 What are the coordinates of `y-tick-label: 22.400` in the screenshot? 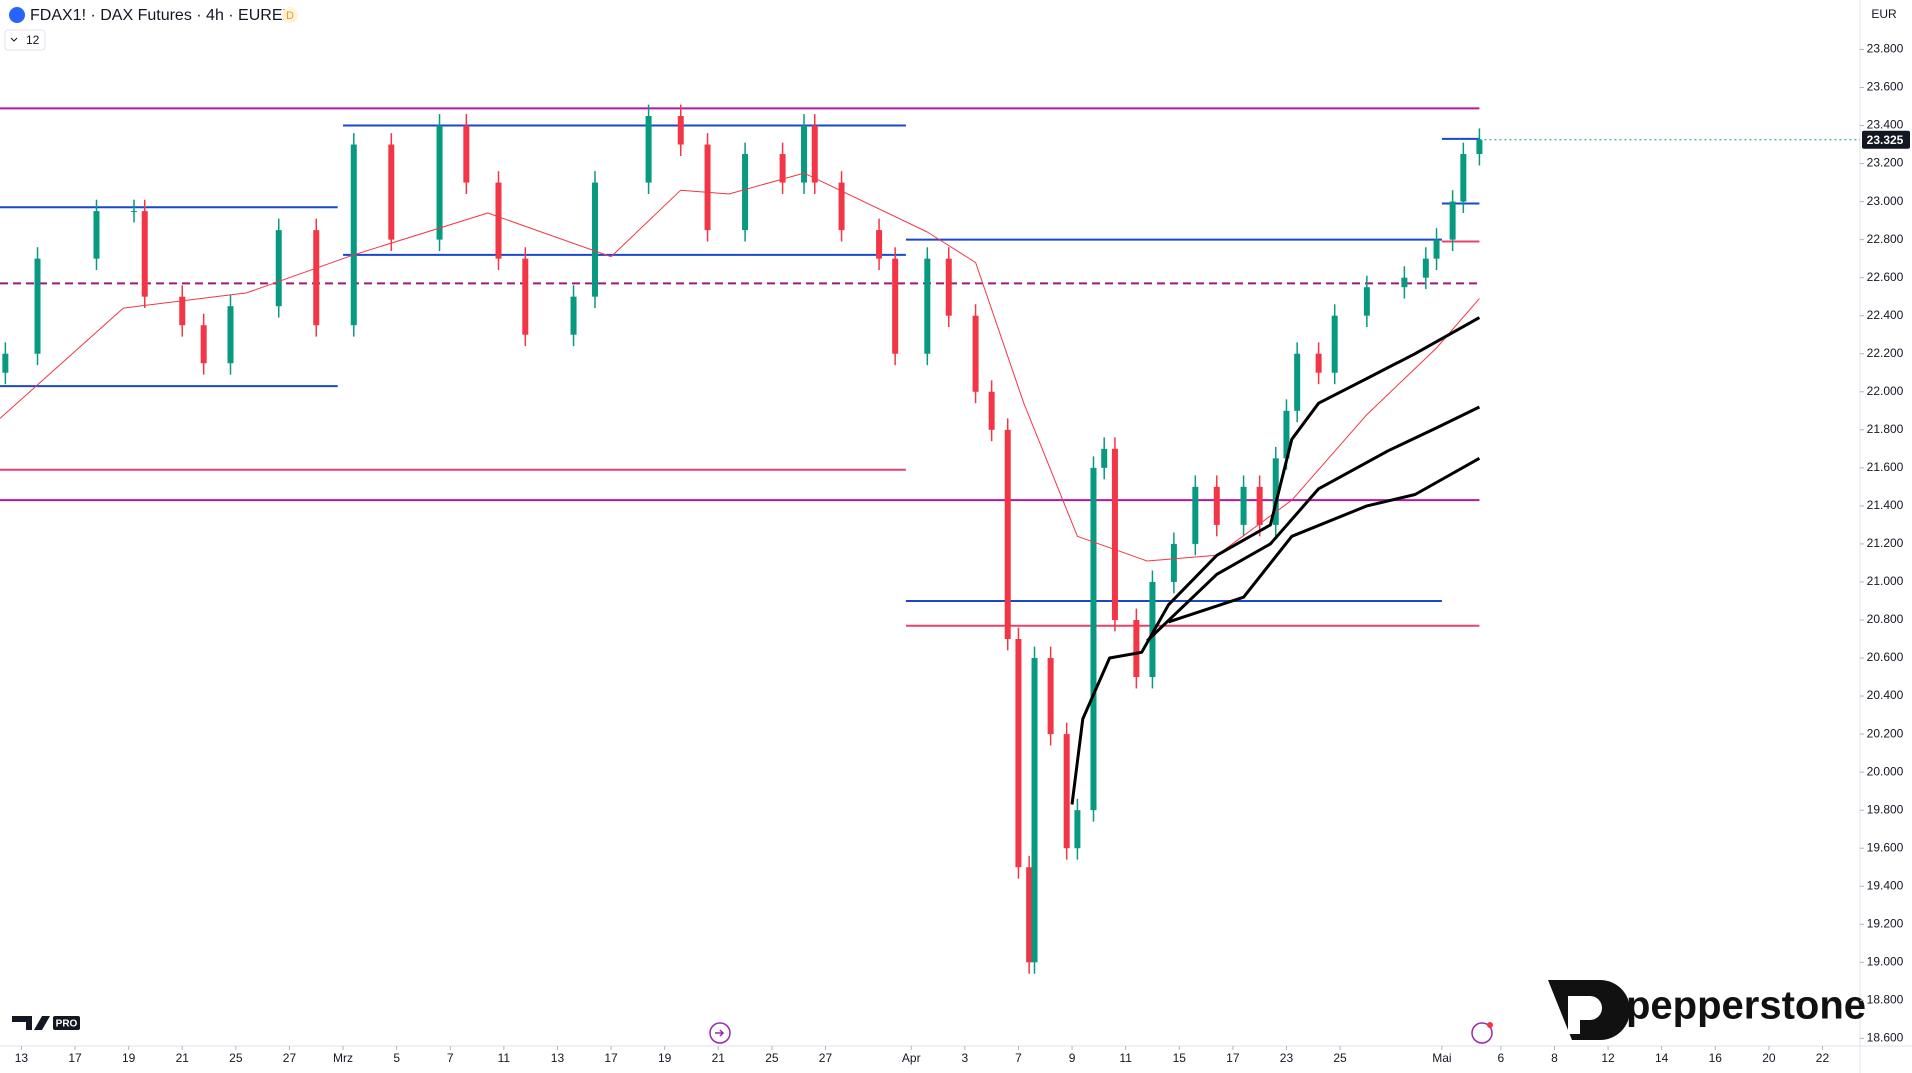 It's located at (1885, 315).